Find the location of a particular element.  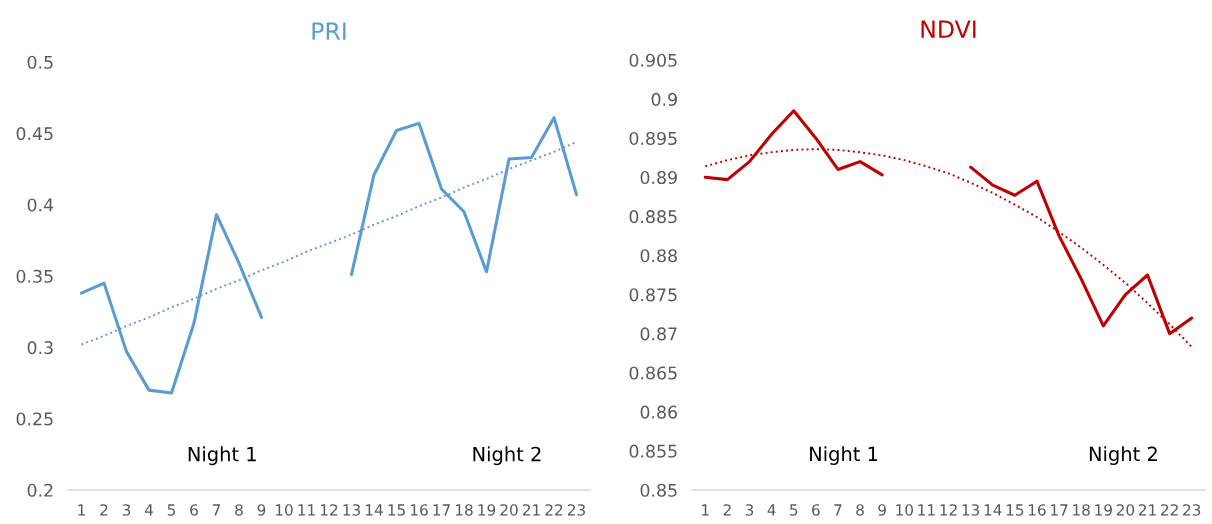

y-tick-label: 0.86 is located at coordinates (659, 412).